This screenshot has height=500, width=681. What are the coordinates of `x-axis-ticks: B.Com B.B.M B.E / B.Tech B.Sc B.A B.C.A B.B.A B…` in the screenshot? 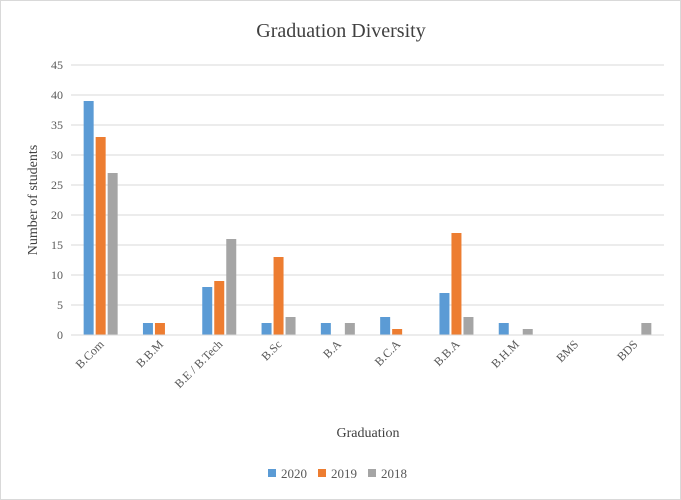 It's located at (357, 364).